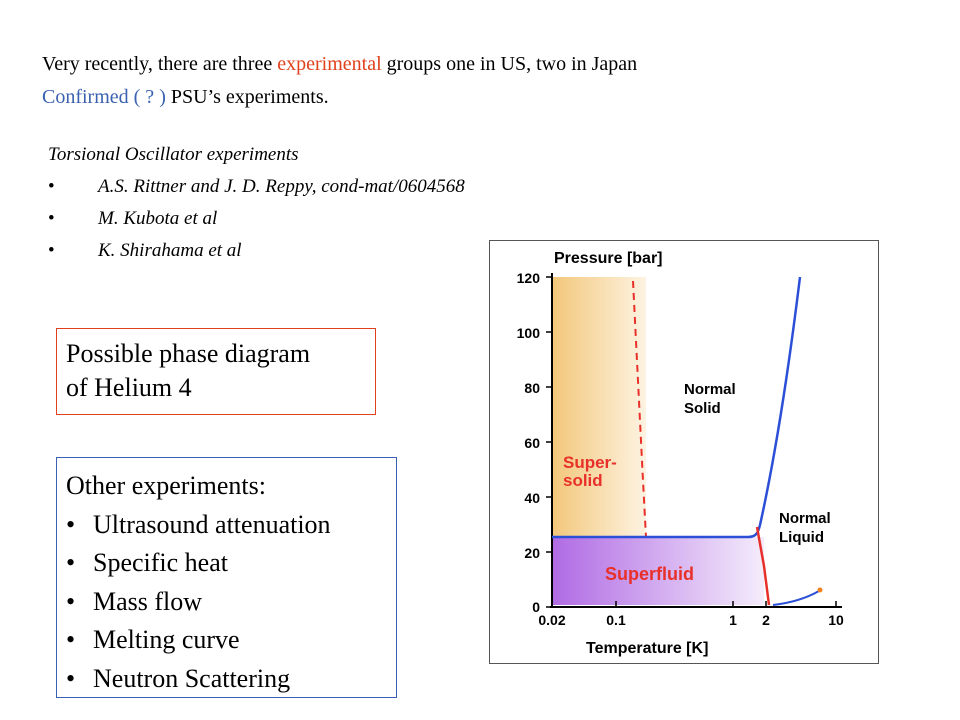  I want to click on y-tick-label: 100, so click(529, 333).